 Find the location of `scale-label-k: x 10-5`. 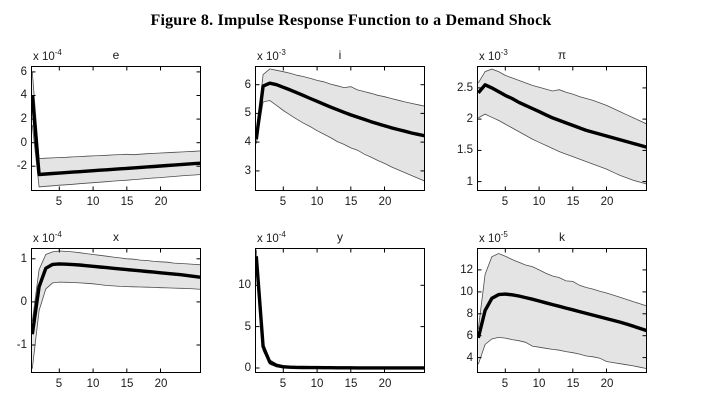

scale-label-k: x 10-5 is located at coordinates (493, 237).